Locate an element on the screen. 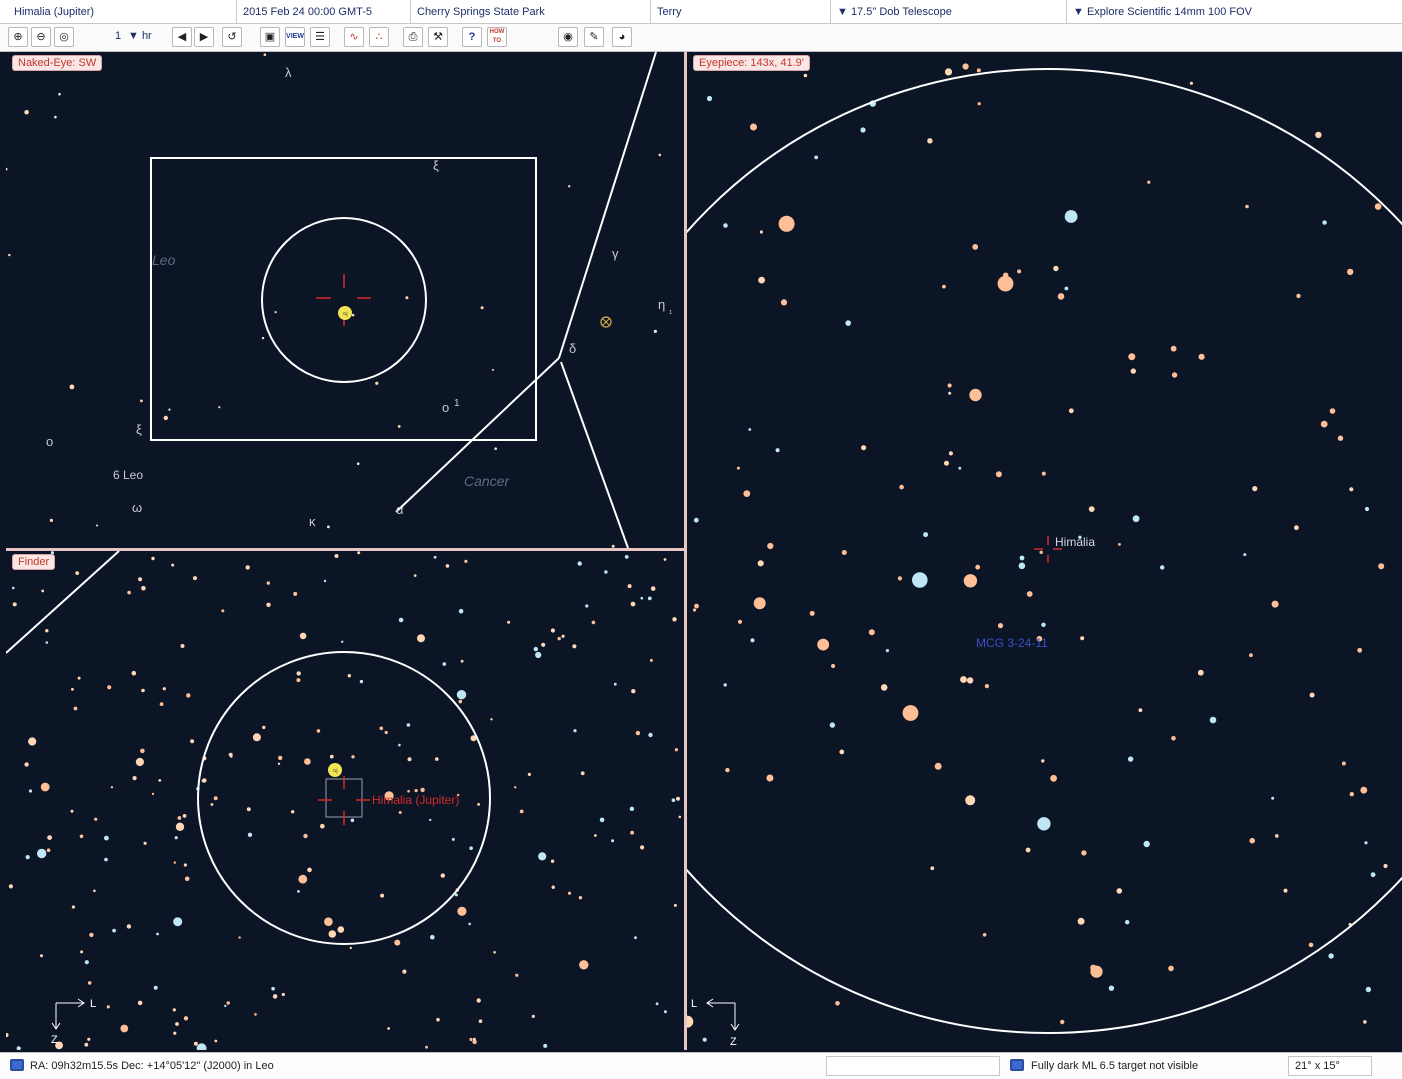  list-icon: ☰ is located at coordinates (320, 37).